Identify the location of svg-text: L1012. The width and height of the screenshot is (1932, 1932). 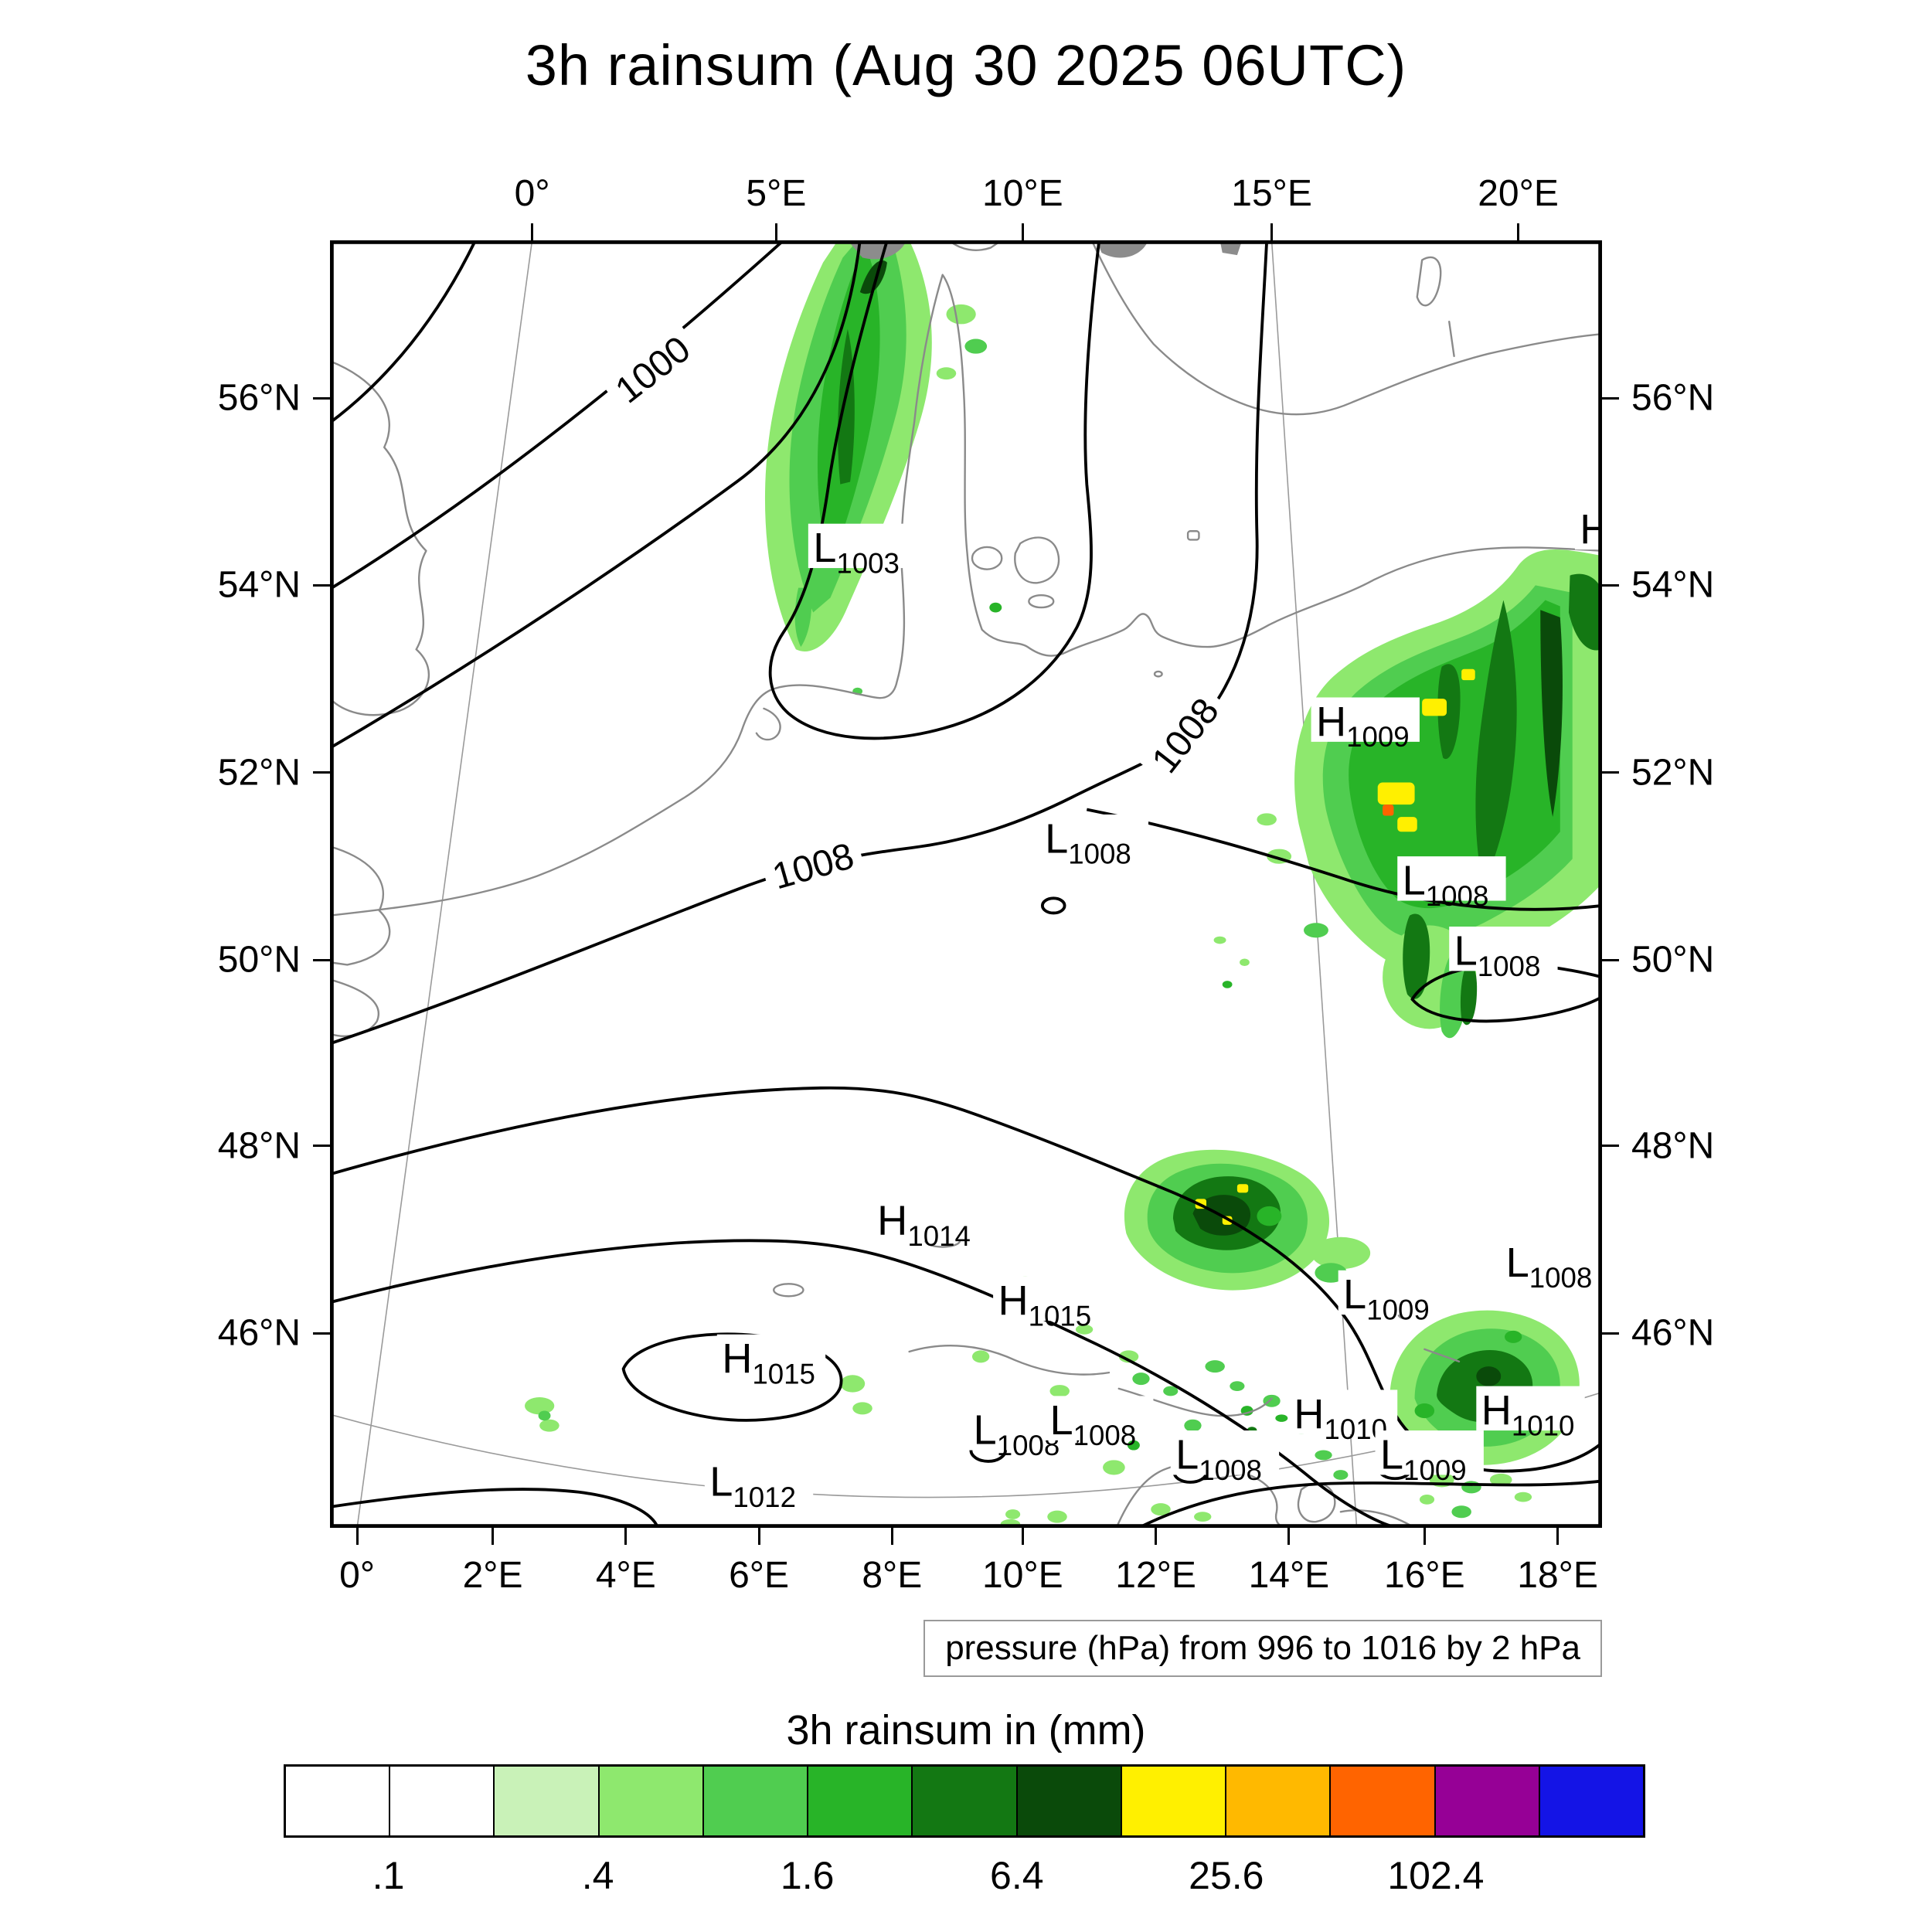
(752, 1486).